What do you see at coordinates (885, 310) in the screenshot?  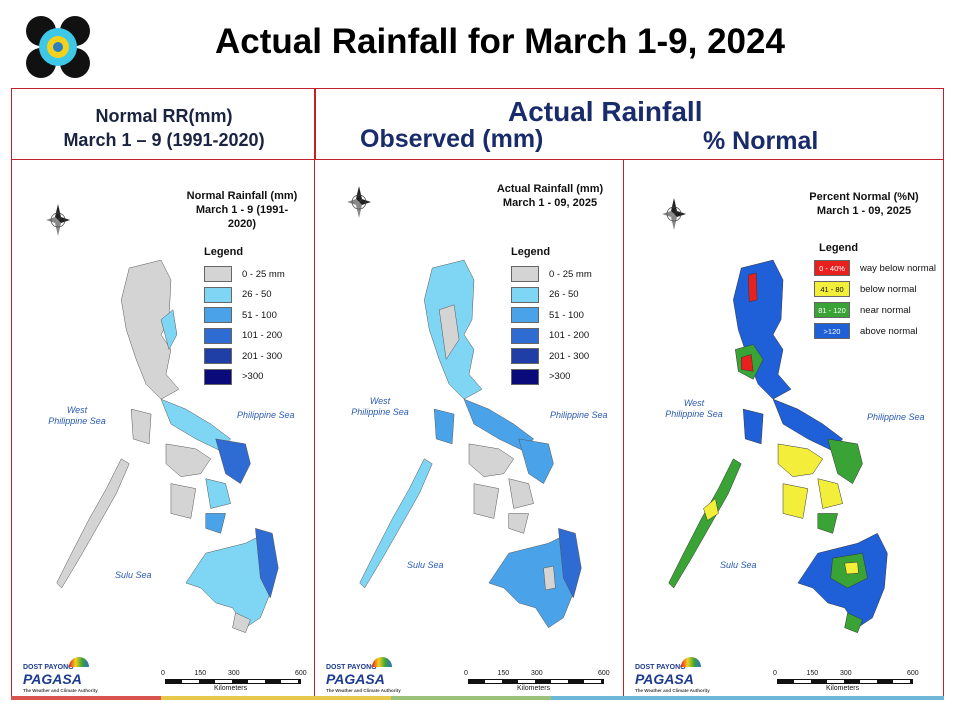 I see `legend-label: near normal` at bounding box center [885, 310].